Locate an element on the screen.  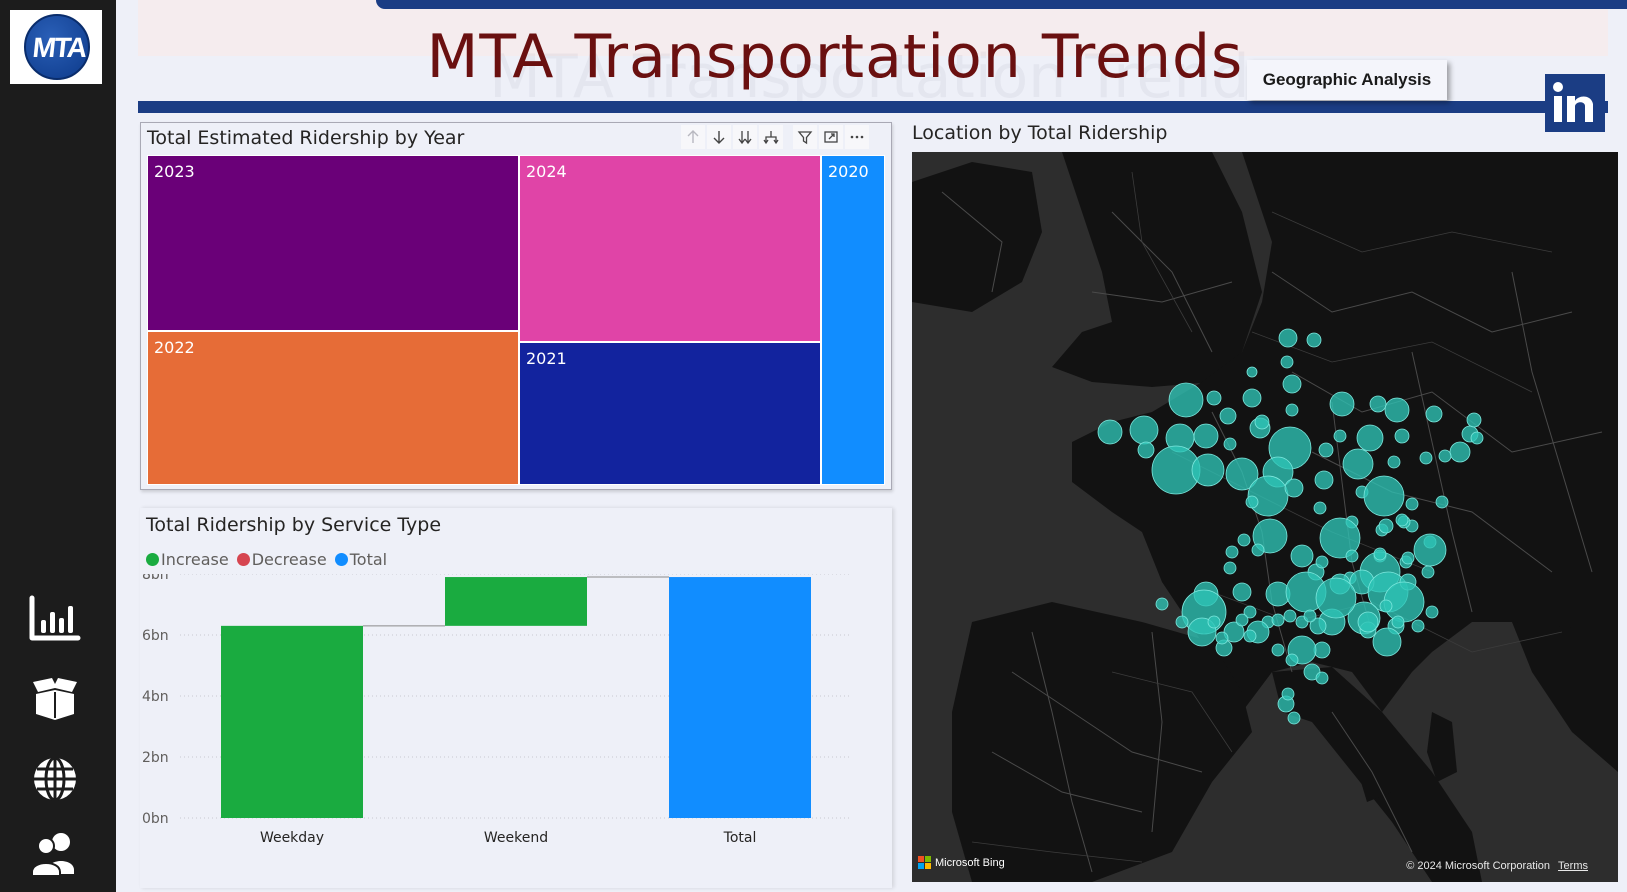
legend-item-increase: Increase is located at coordinates (187, 559).